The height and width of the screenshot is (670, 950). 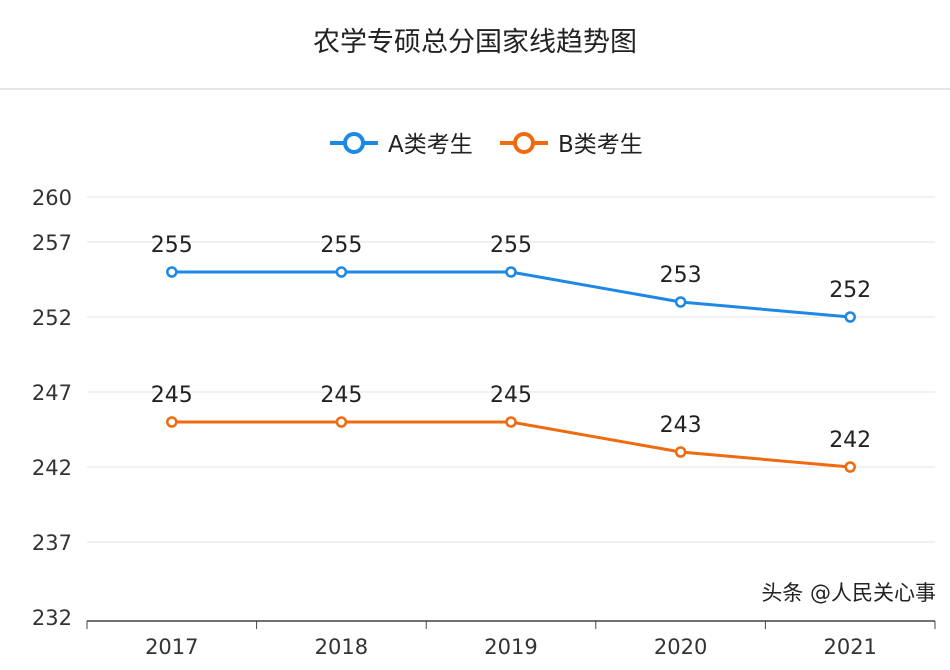 What do you see at coordinates (475, 89) in the screenshot?
I see `title-divider` at bounding box center [475, 89].